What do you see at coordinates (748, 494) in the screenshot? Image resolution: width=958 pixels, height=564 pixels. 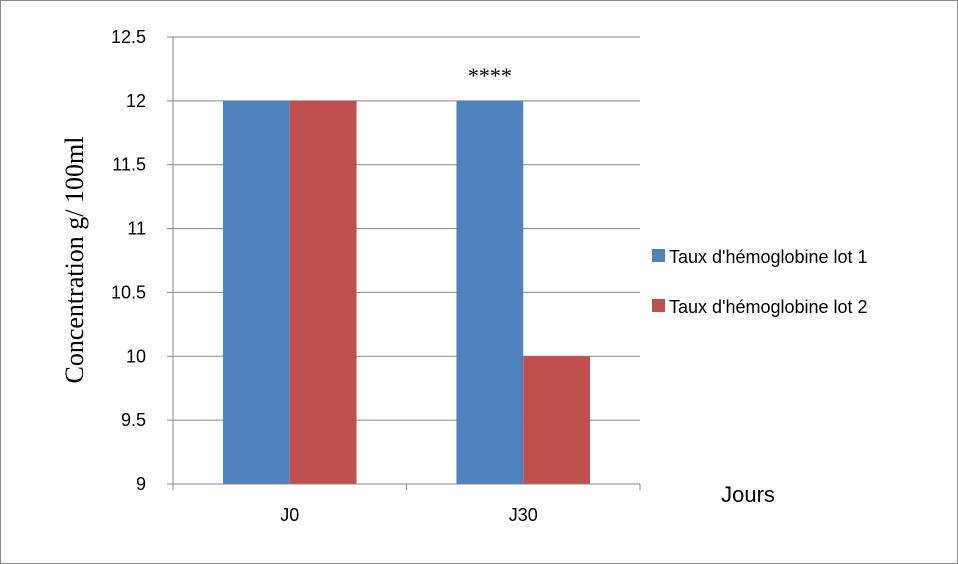 I see `x-axis-label: Jours` at bounding box center [748, 494].